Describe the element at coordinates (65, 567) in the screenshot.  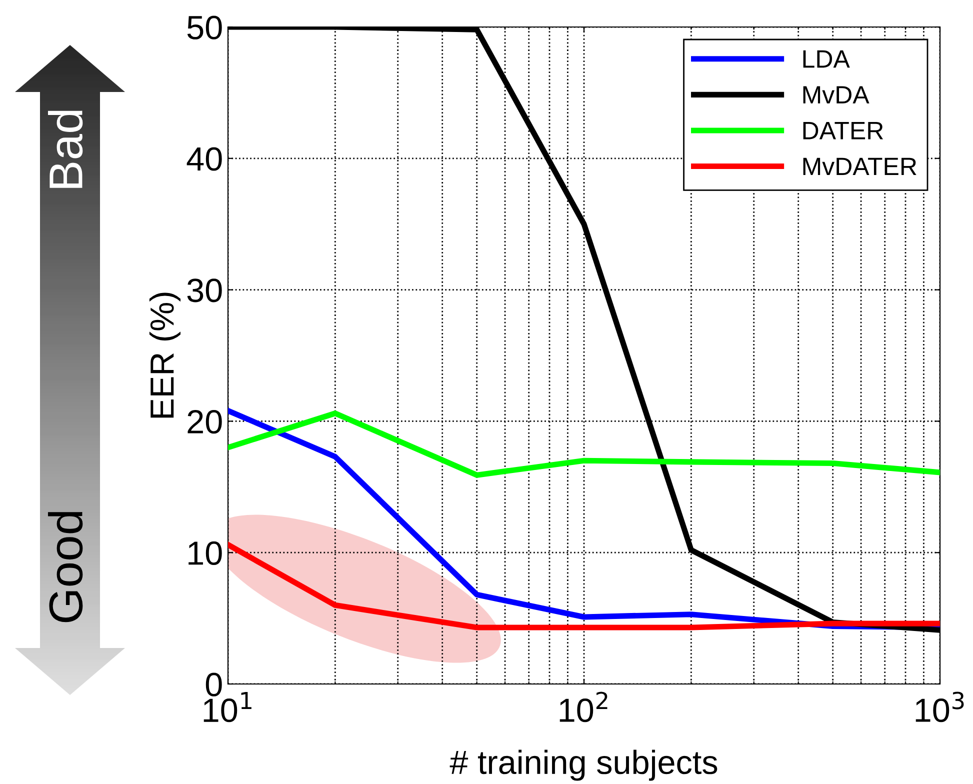
I see `text: Good` at that location.